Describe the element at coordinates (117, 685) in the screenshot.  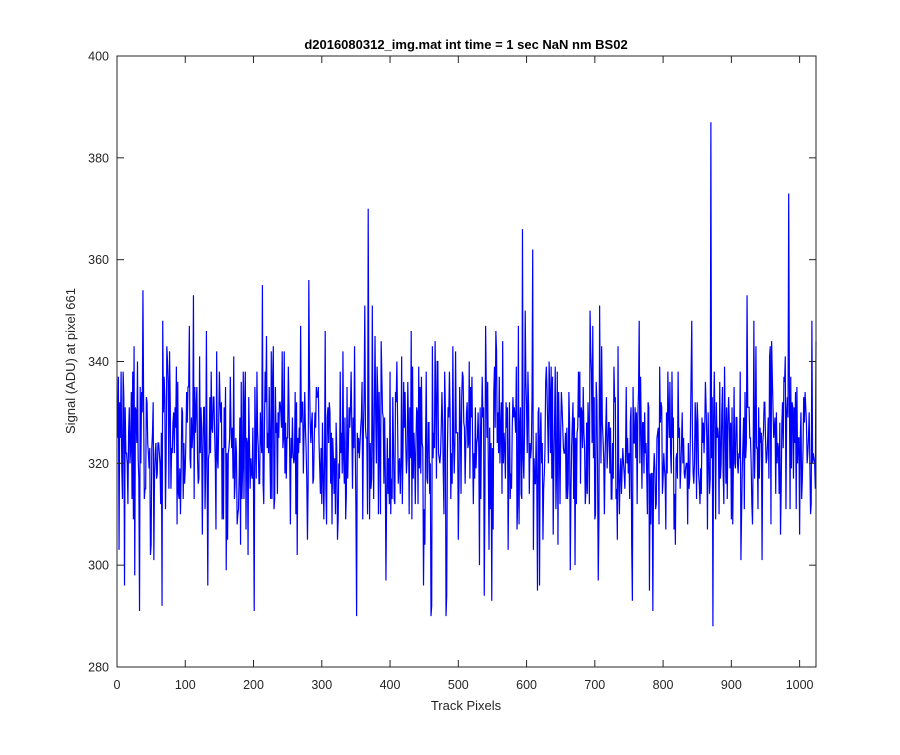
I see `x-tick-label: 0` at that location.